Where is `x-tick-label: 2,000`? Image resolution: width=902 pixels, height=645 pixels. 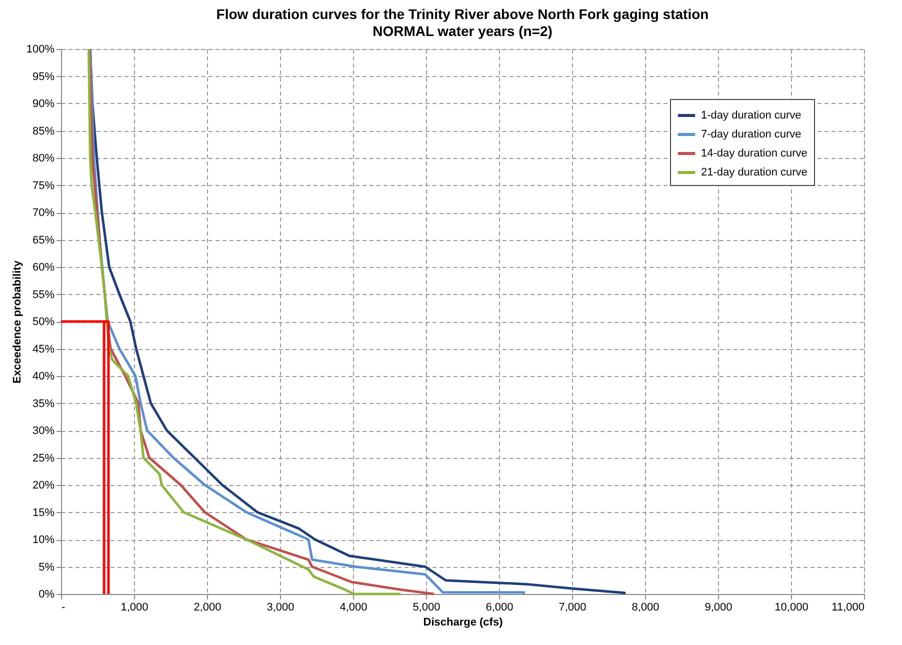 x-tick-label: 2,000 is located at coordinates (208, 608).